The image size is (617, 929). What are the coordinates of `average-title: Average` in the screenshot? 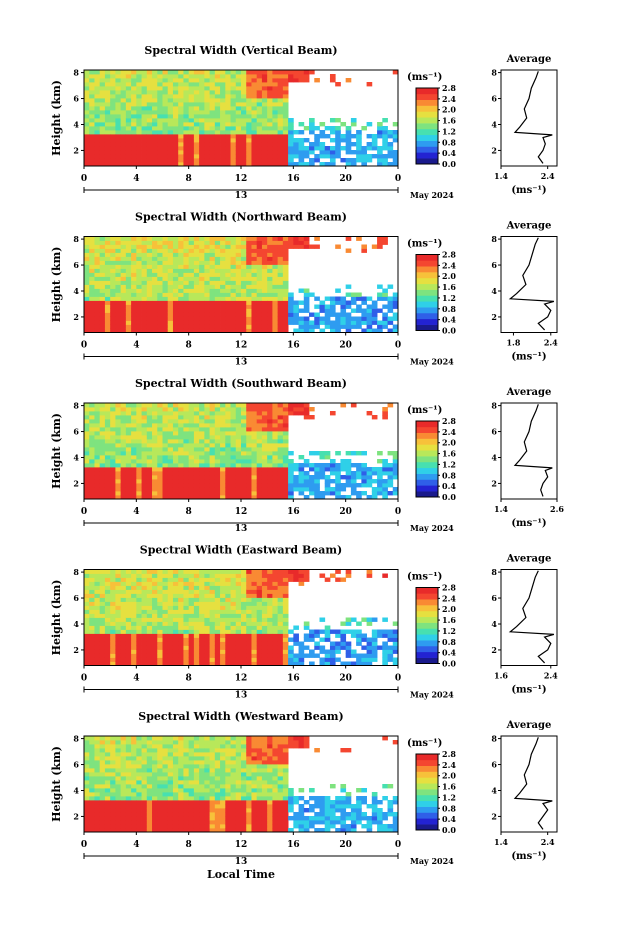 It's located at (529, 59).